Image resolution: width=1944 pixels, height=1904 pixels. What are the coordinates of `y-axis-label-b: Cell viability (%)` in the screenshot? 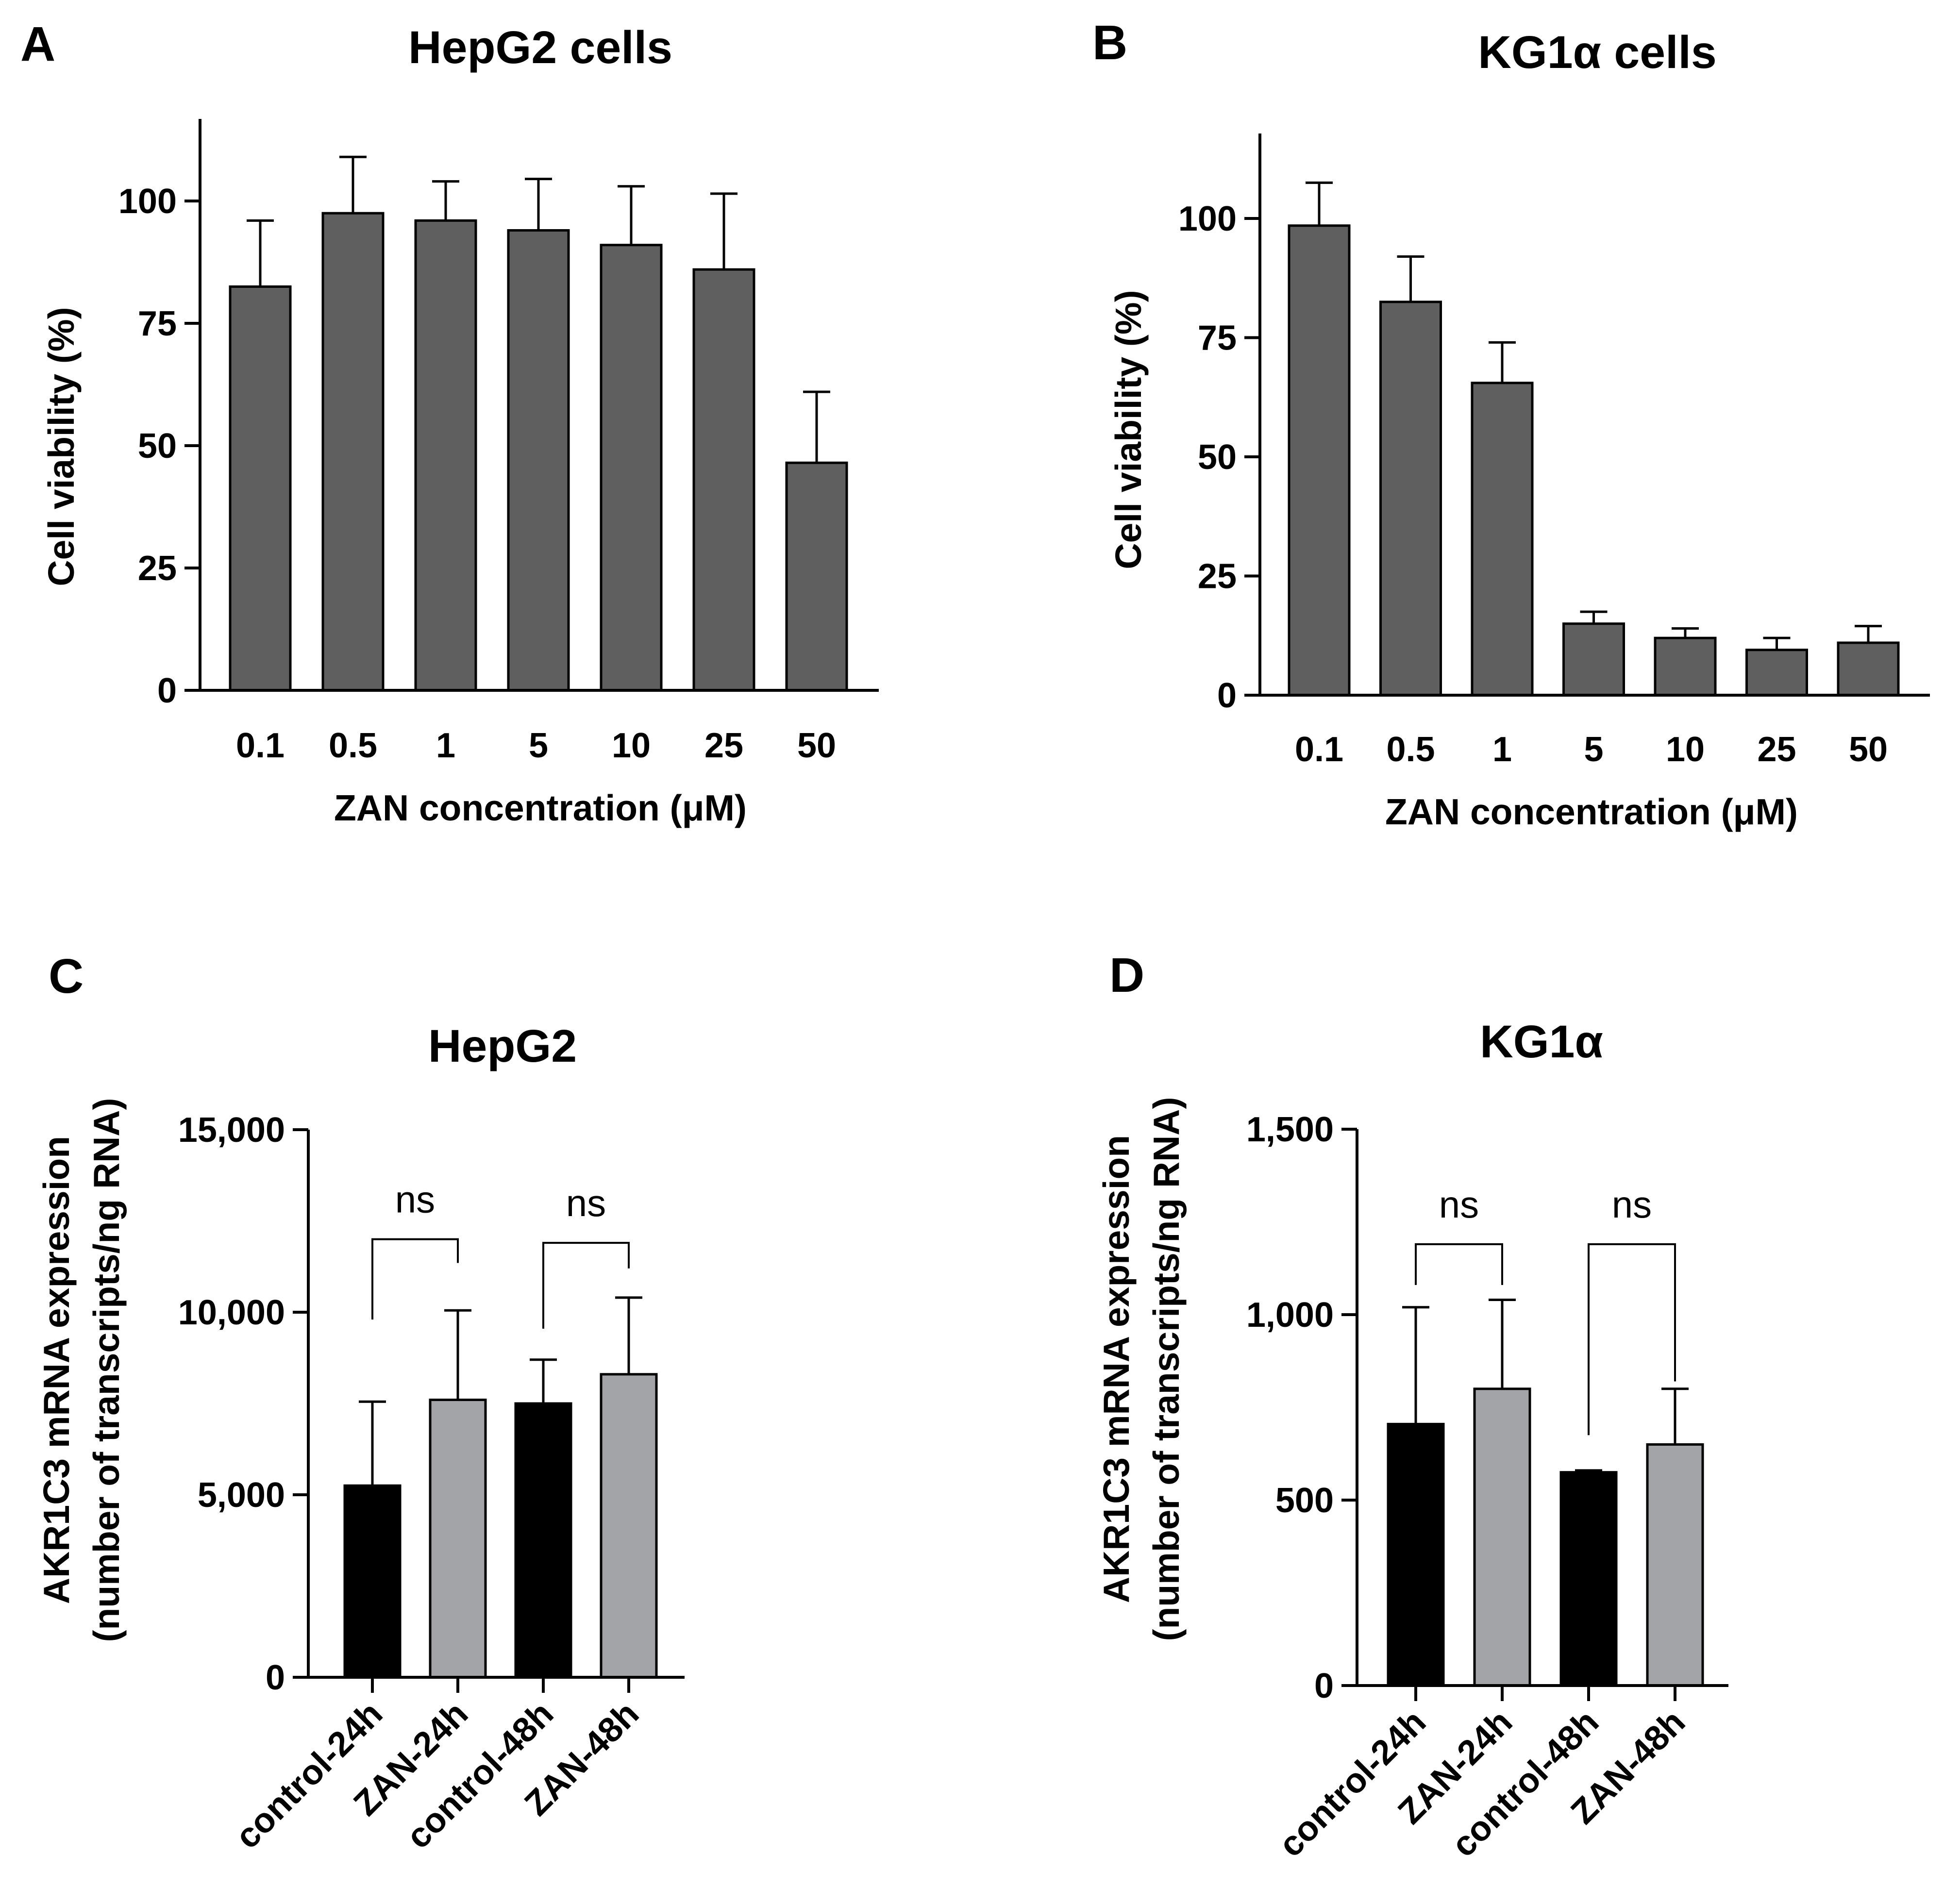 It's located at (1128, 429).